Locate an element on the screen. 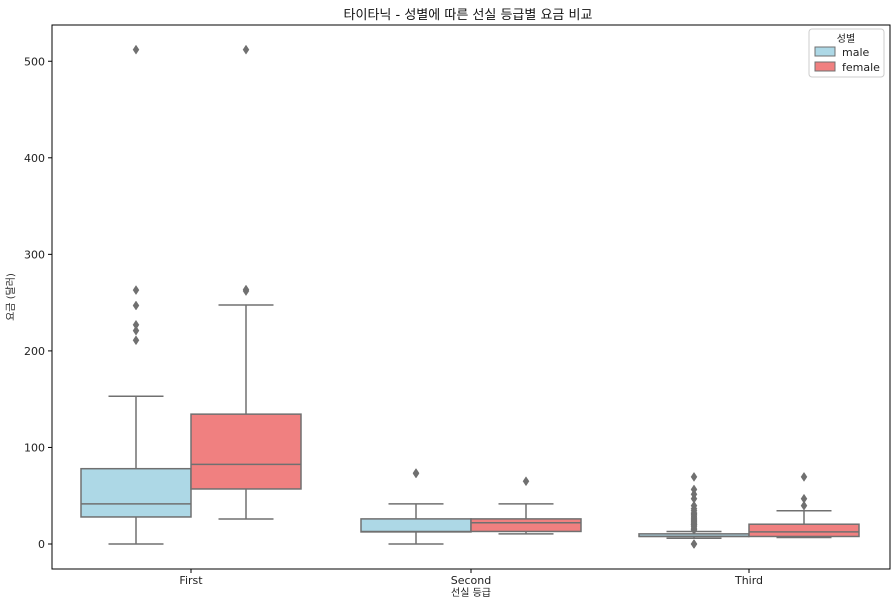 This screenshot has width=895, height=605. legend-swatch-female is located at coordinates (825, 66).